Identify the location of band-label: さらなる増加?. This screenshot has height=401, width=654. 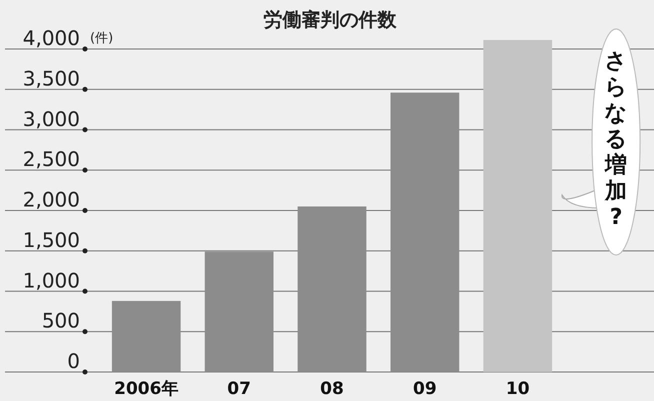
(616, 139).